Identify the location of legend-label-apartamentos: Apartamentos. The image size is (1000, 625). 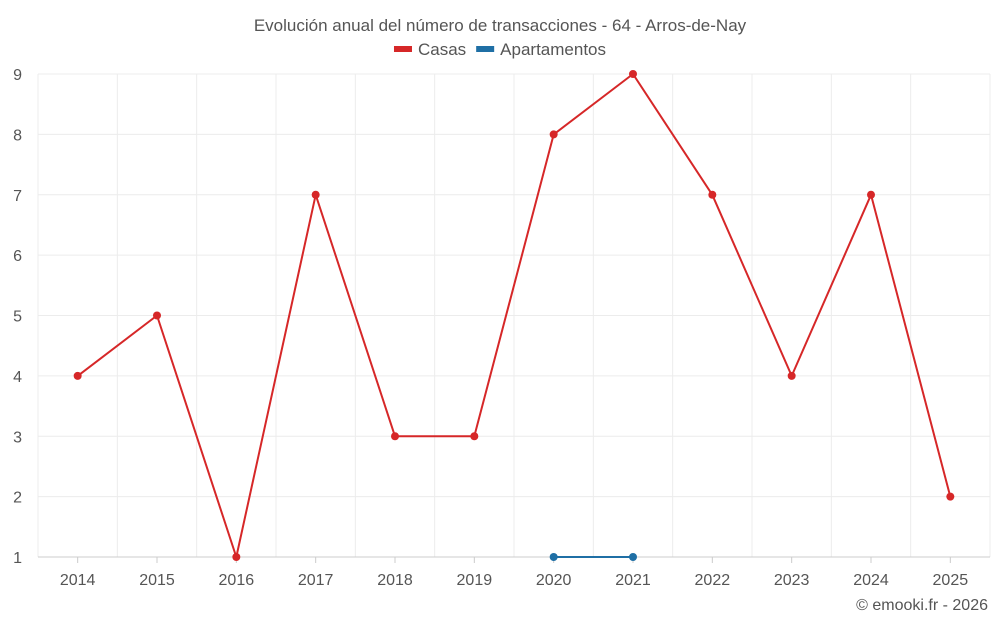
(553, 49).